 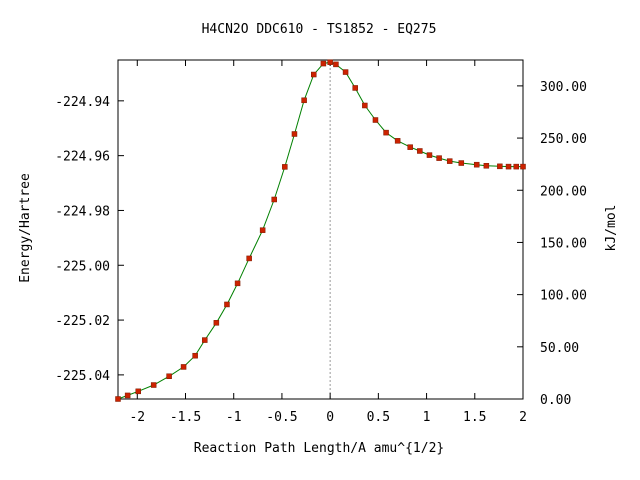 I want to click on chart-title: H4CN2O DDC610 - TS1852 - EQ275, so click(x=319, y=29).